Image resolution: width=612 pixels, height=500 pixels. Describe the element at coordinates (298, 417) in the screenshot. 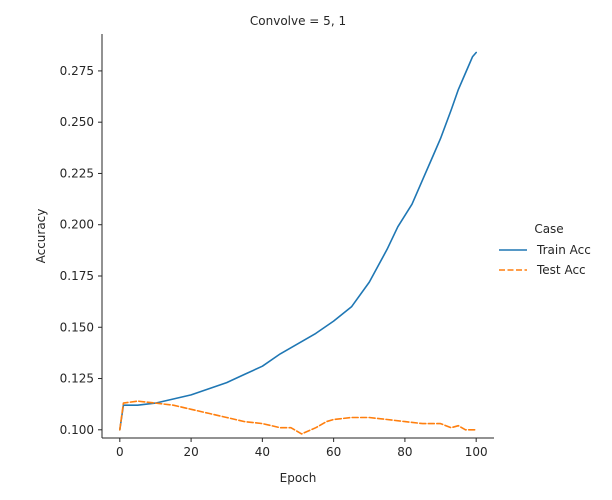

I see `series-line-test-acc` at that location.